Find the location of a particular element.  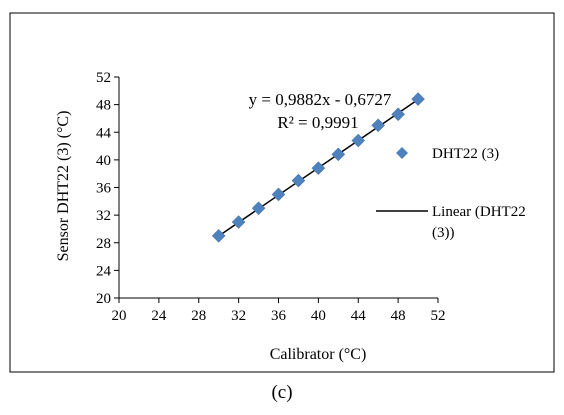

y-tick-label: 20 is located at coordinates (103, 299).